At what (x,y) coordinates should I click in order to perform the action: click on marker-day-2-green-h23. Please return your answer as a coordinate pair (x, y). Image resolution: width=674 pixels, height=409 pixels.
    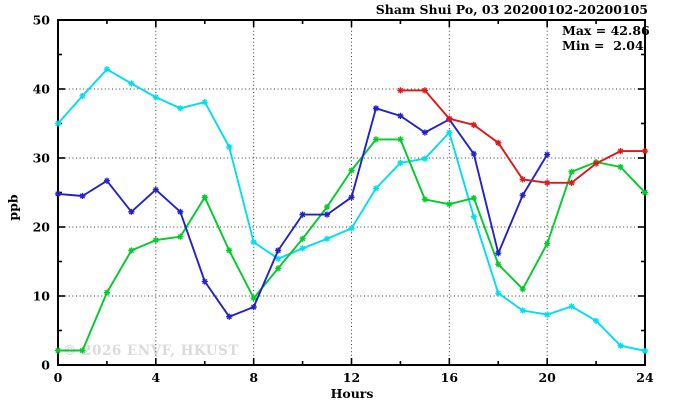
    Looking at the image, I should click on (620, 167).